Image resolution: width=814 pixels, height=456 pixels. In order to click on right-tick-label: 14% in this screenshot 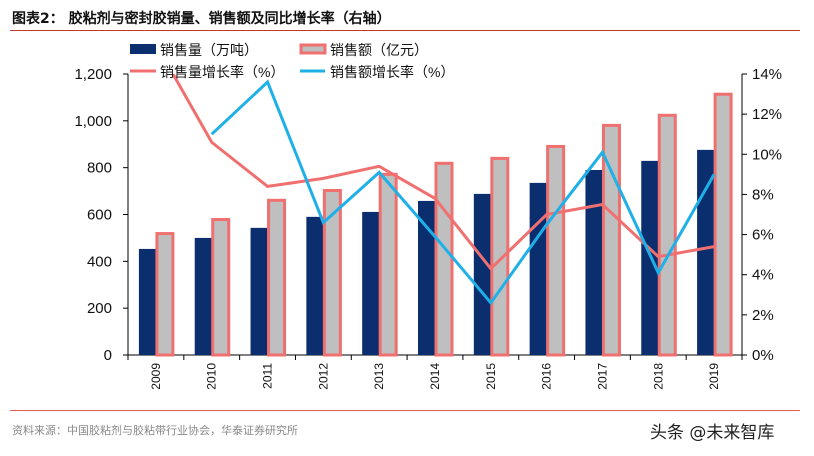, I will do `click(767, 74)`.